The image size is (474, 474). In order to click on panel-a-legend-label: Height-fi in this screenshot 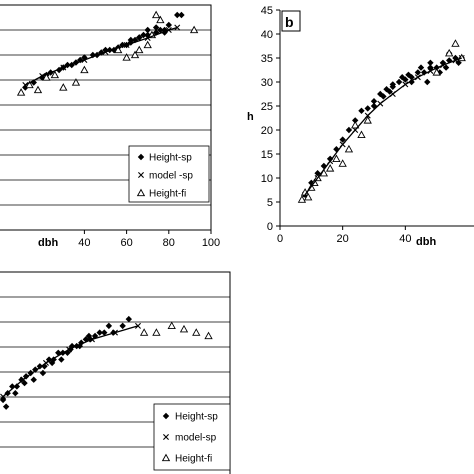, I will do `click(167, 194)`.